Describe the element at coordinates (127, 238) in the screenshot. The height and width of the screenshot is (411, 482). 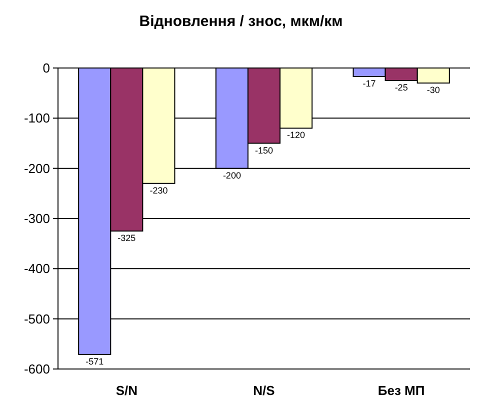
I see `data-label: -325` at that location.